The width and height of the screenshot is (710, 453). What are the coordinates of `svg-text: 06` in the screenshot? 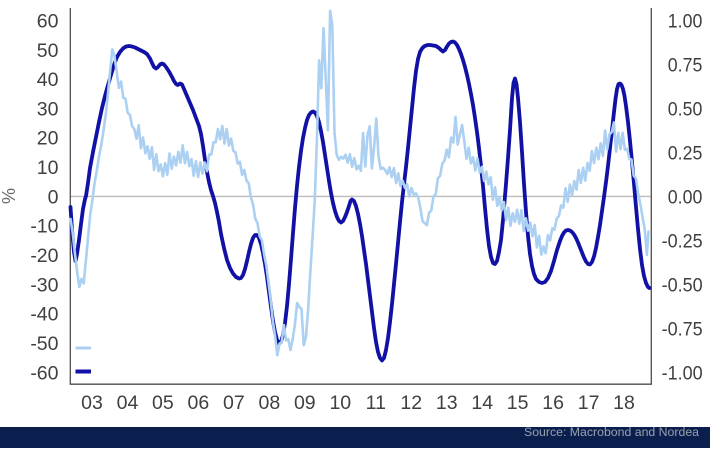 It's located at (199, 403).